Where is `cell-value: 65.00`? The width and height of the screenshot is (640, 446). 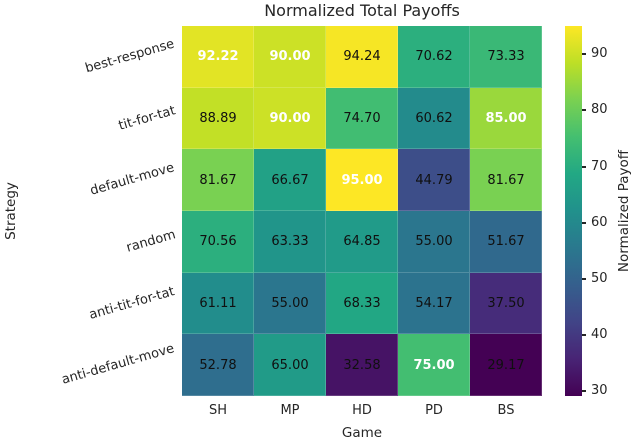 cell-value: 65.00 is located at coordinates (290, 365).